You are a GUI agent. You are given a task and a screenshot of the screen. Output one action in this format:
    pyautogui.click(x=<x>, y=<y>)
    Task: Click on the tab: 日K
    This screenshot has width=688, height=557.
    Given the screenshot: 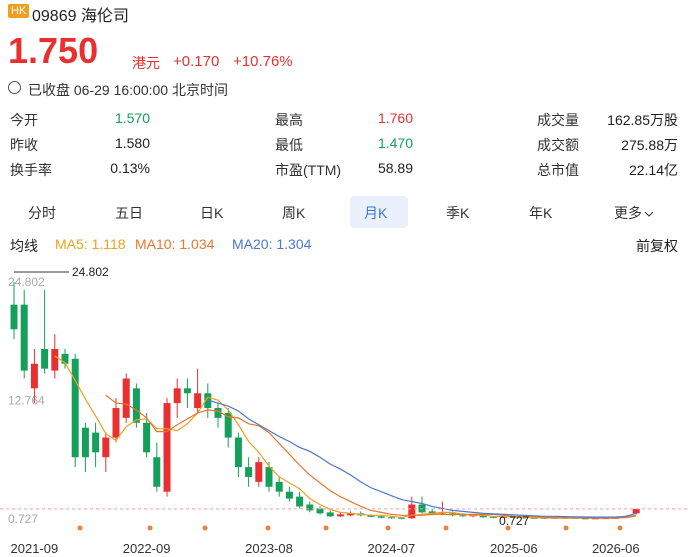 What is the action you would take?
    pyautogui.click(x=212, y=213)
    